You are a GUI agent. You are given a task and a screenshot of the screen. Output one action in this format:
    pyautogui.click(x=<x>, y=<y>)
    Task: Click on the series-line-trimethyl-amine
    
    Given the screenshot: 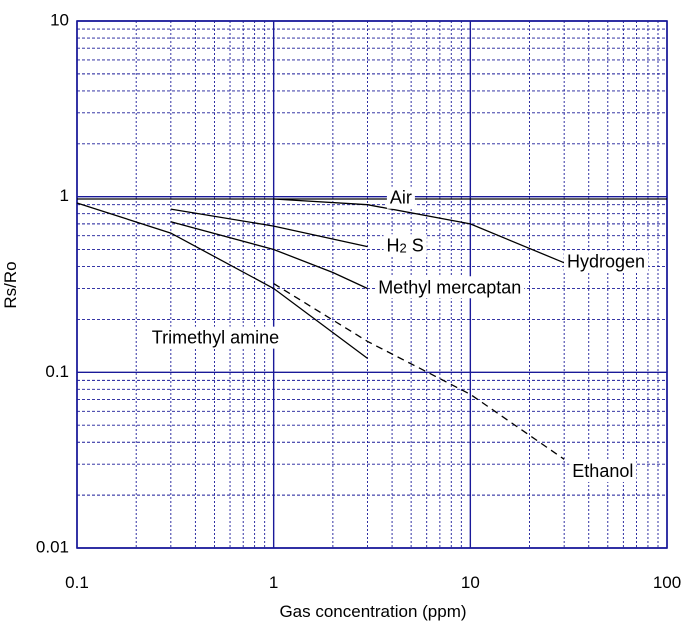 What is the action you would take?
    pyautogui.click(x=222, y=280)
    